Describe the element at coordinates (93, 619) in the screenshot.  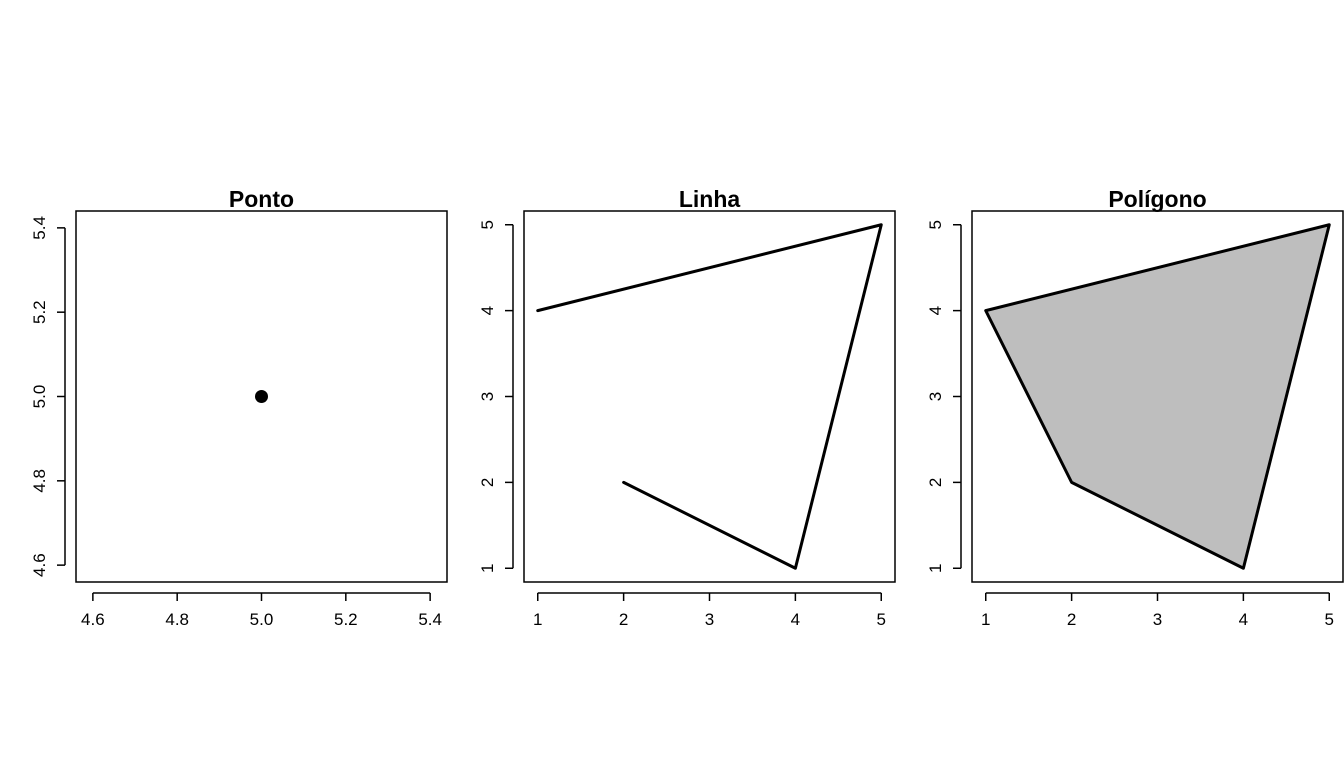
I see `x-tick-label: 4.6` at that location.